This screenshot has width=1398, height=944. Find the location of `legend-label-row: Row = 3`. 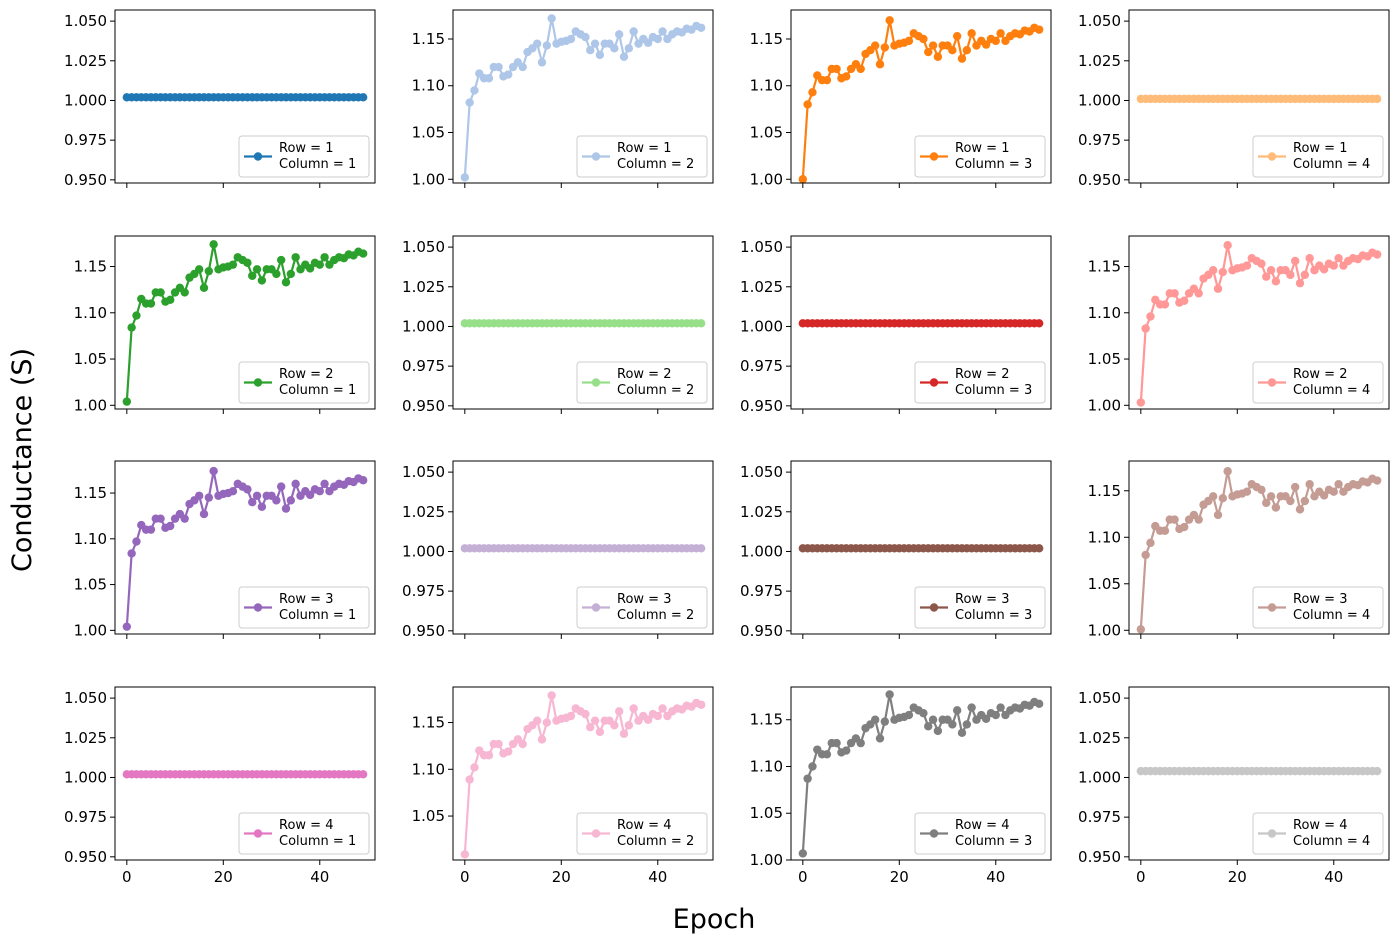

legend-label-row: Row = 3 is located at coordinates (306, 599).